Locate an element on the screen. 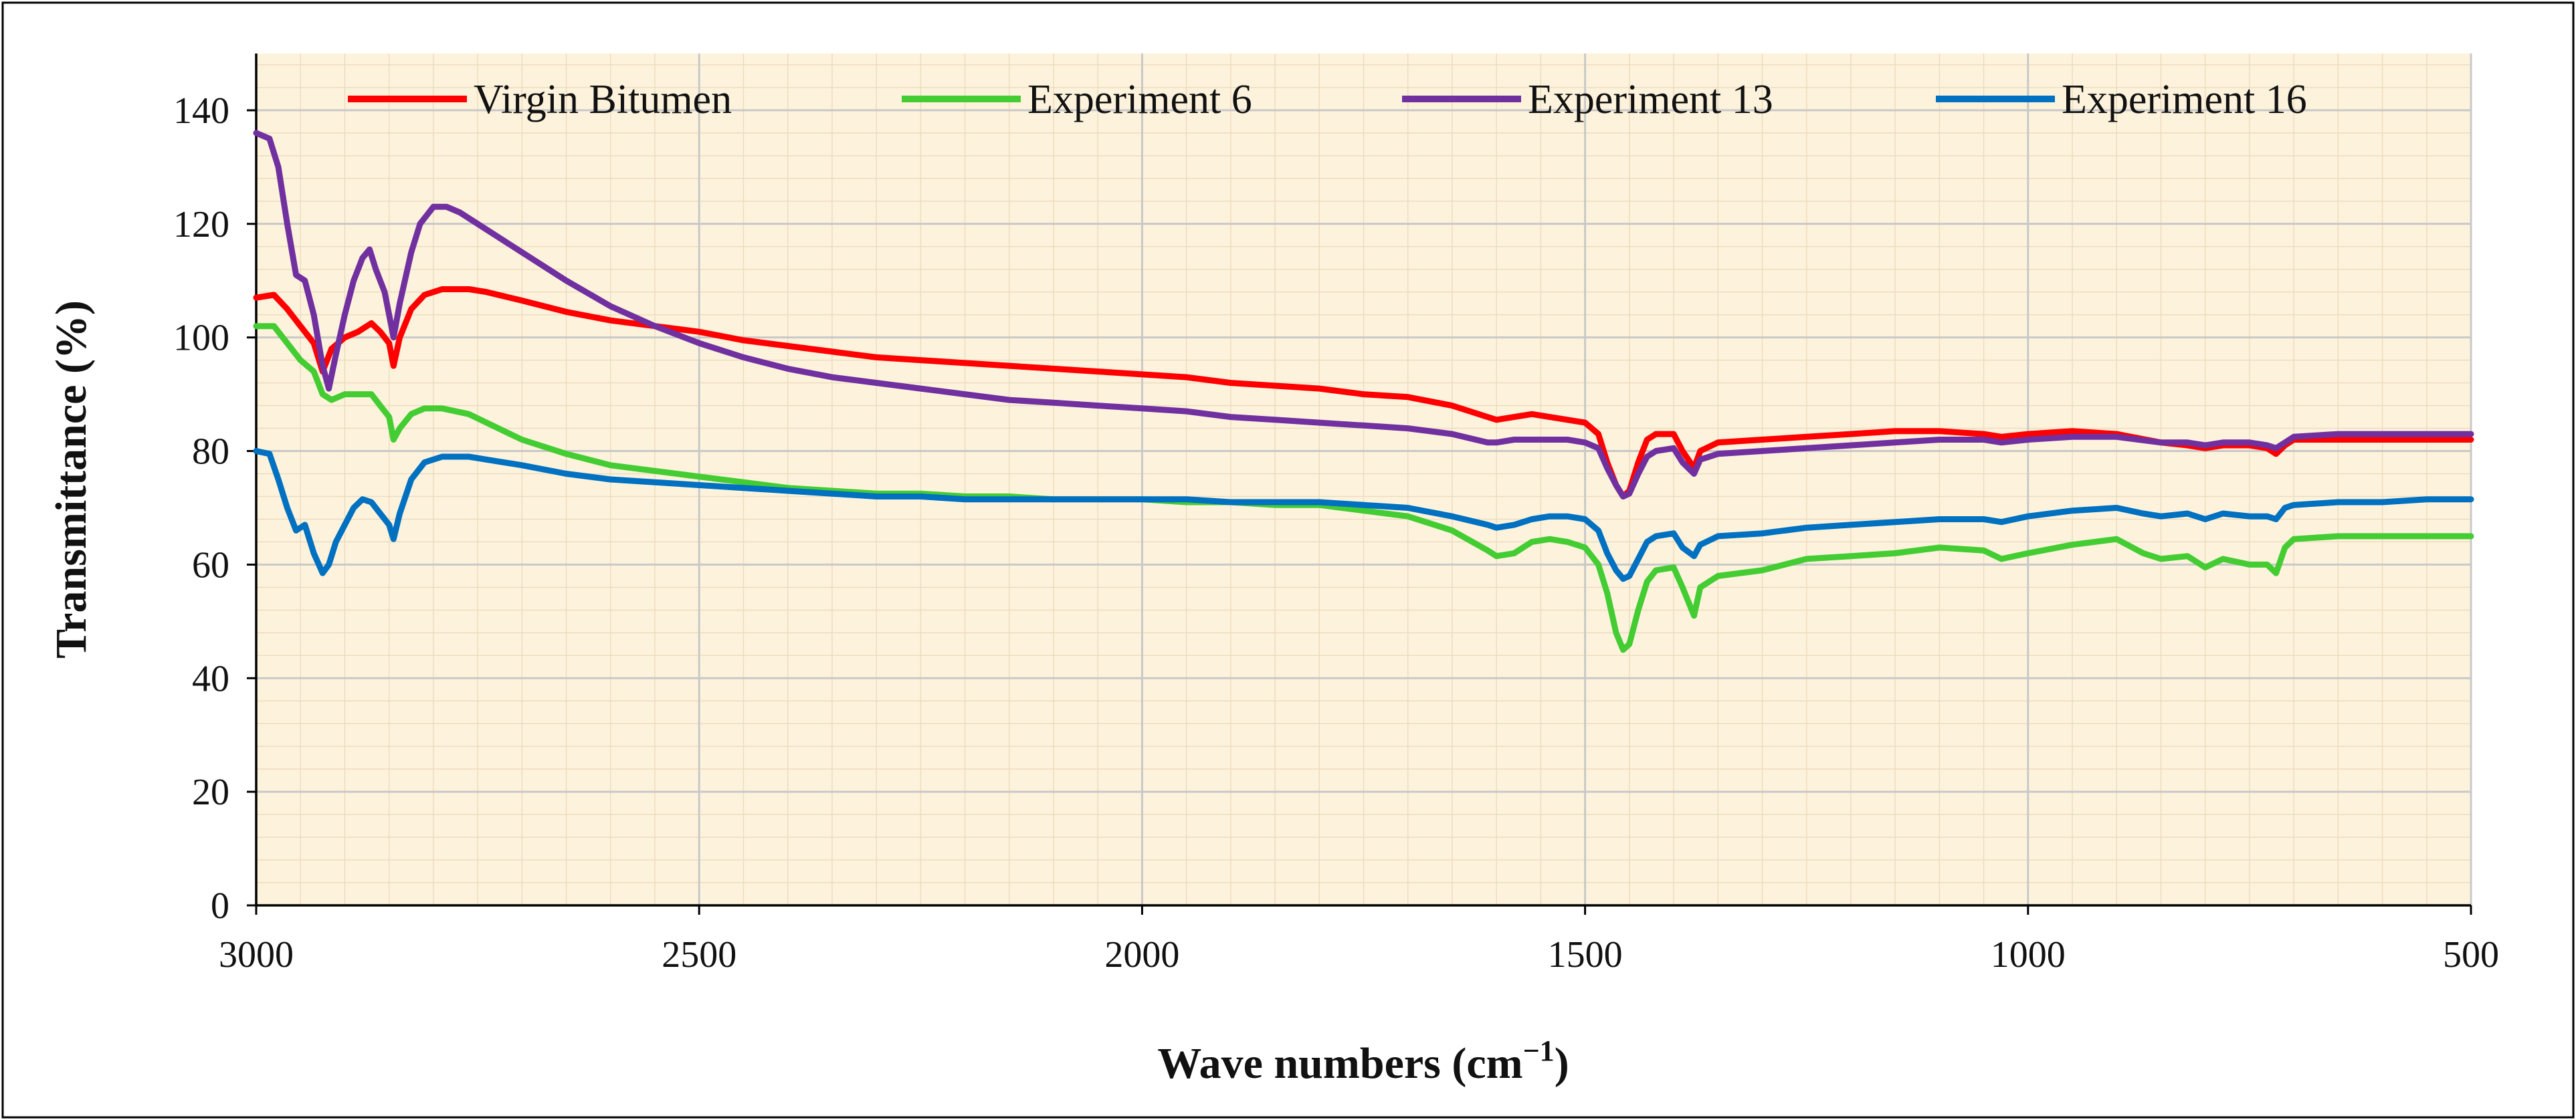 The height and width of the screenshot is (1120, 2576). y-tick-label: 0 is located at coordinates (220, 906).